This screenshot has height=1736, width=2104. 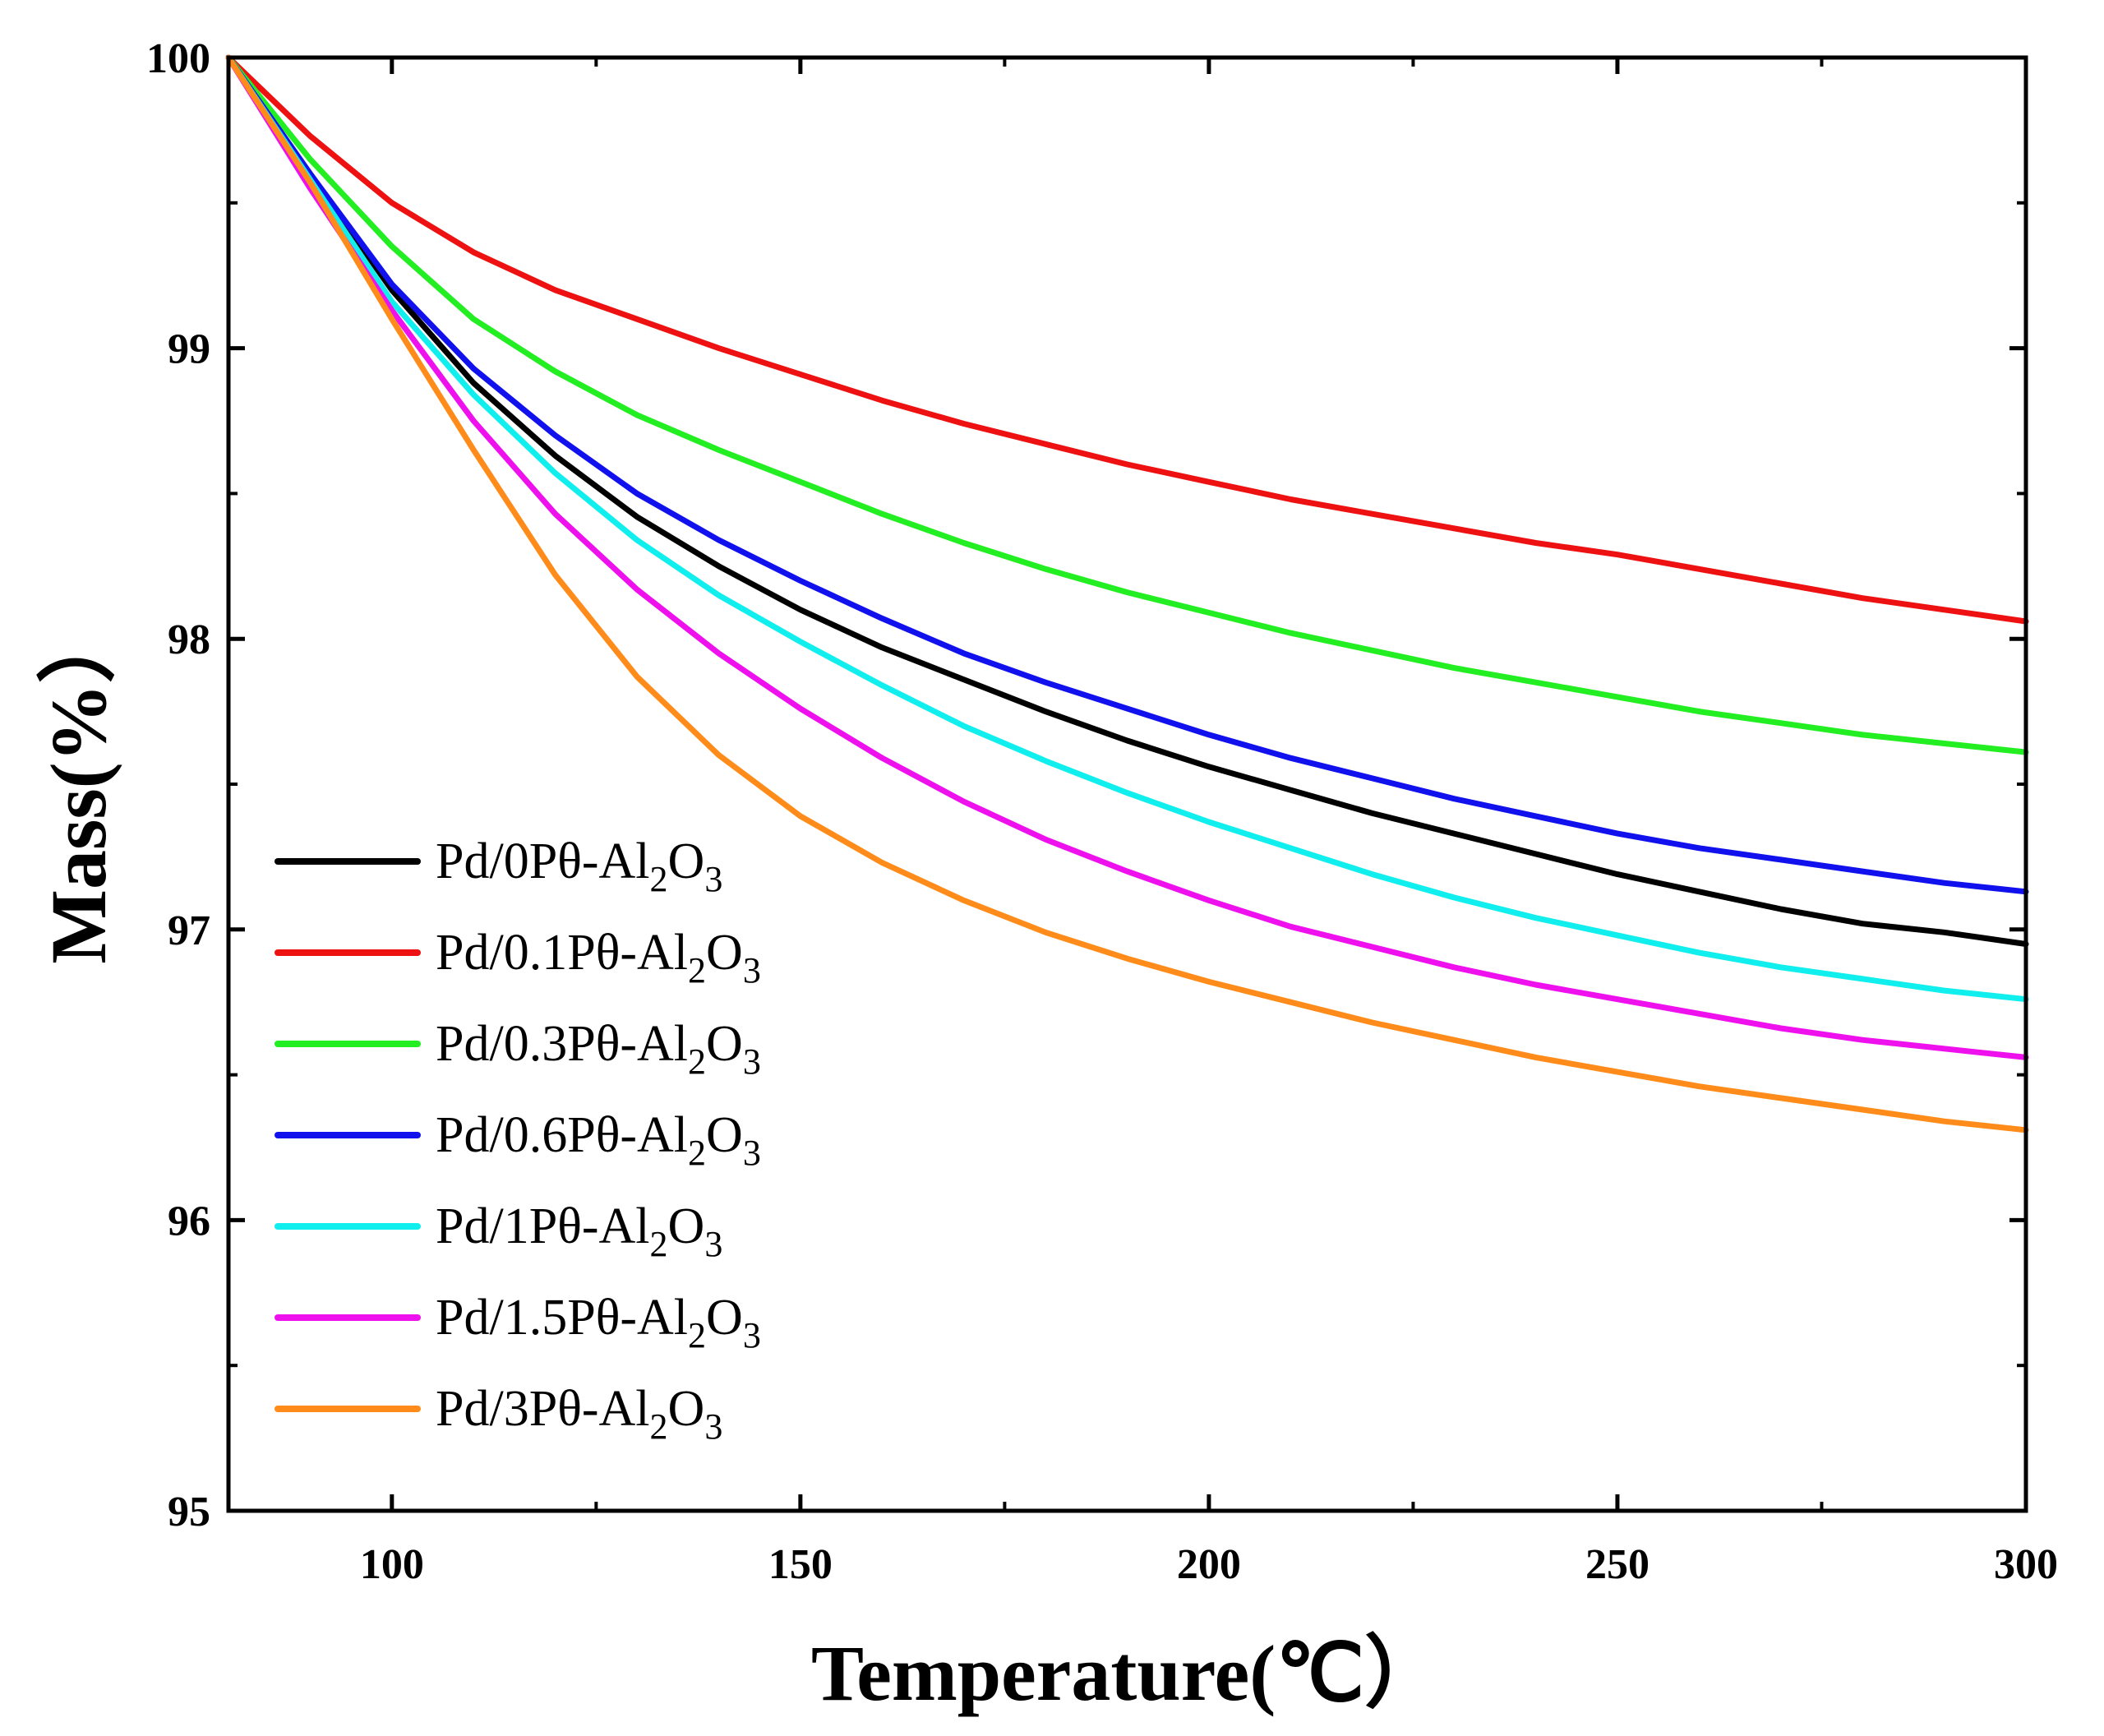 I want to click on legend-label-2: Pd/0.3Pθ-Al2O3, so click(x=598, y=1049).